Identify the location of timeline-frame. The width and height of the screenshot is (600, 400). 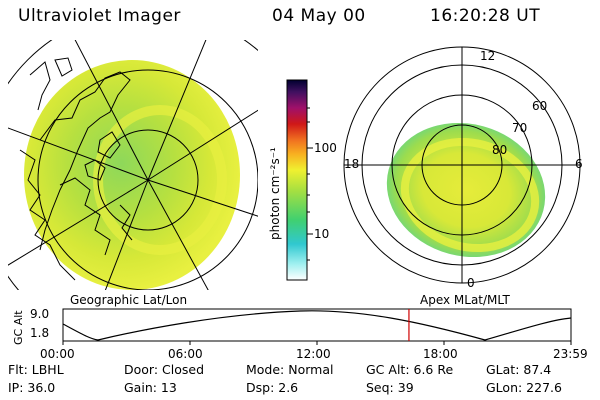
(317, 325).